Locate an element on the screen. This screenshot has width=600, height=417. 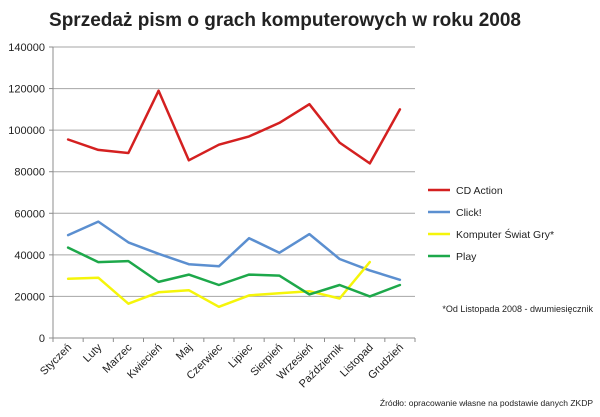
legend-label: Komputer Świat Gry* is located at coordinates (505, 234).